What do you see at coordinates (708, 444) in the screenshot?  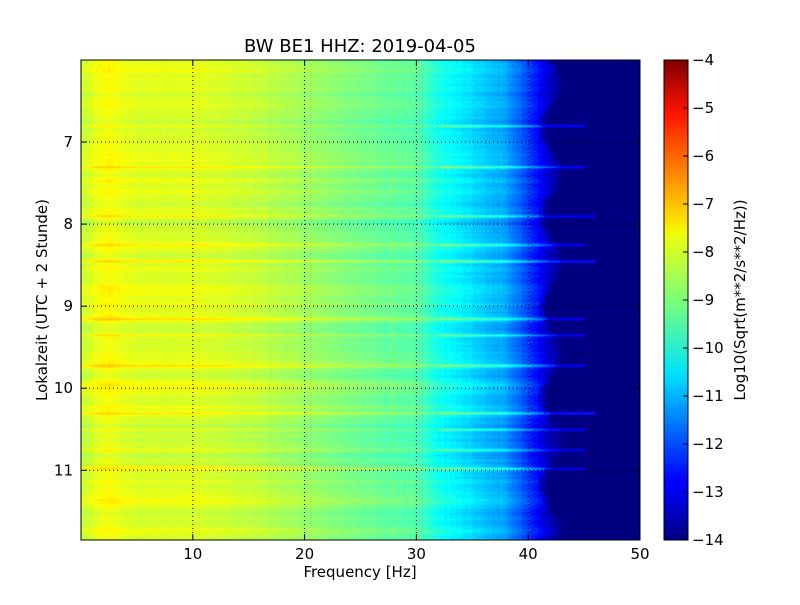 I see `colorbar-tick-label: −12` at bounding box center [708, 444].